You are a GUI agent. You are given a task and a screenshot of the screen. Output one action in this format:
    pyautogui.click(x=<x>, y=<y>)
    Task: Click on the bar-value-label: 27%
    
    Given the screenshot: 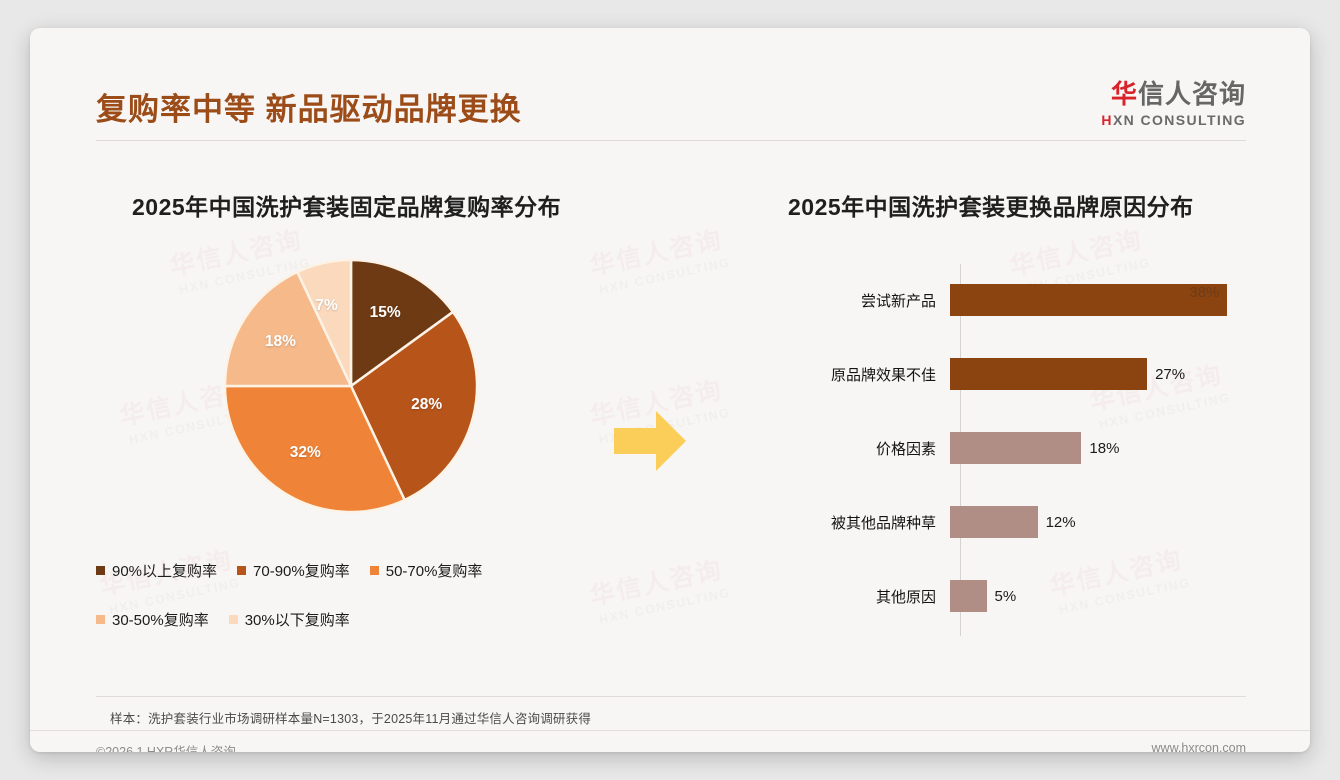 What is the action you would take?
    pyautogui.click(x=1170, y=374)
    